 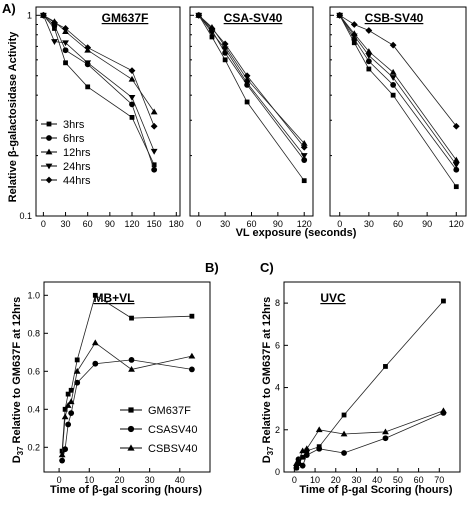 What do you see at coordinates (126, 490) in the screenshot?
I see `panel-b-xlabel: Time of β-gal scoring (hours)` at bounding box center [126, 490].